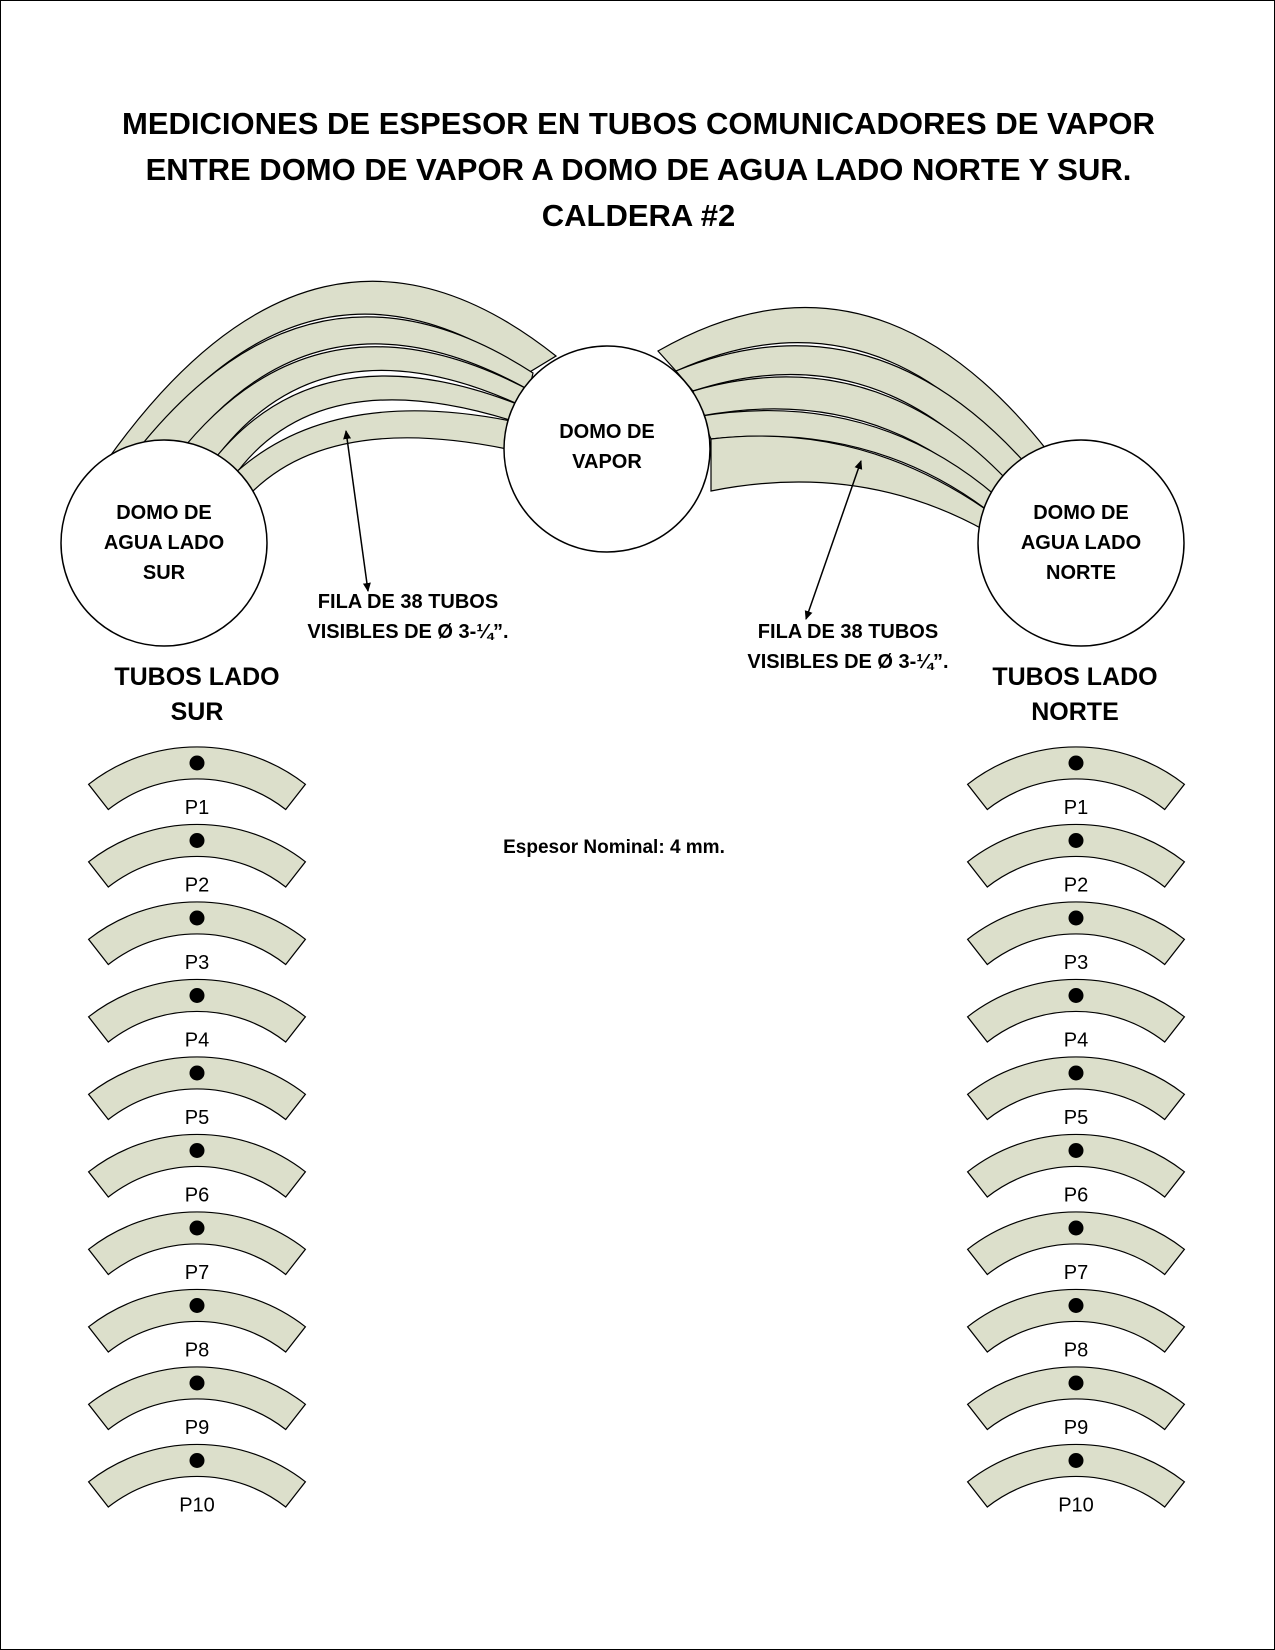  I want to click on south-side-label-1: TUBOS LADO, so click(196, 677).